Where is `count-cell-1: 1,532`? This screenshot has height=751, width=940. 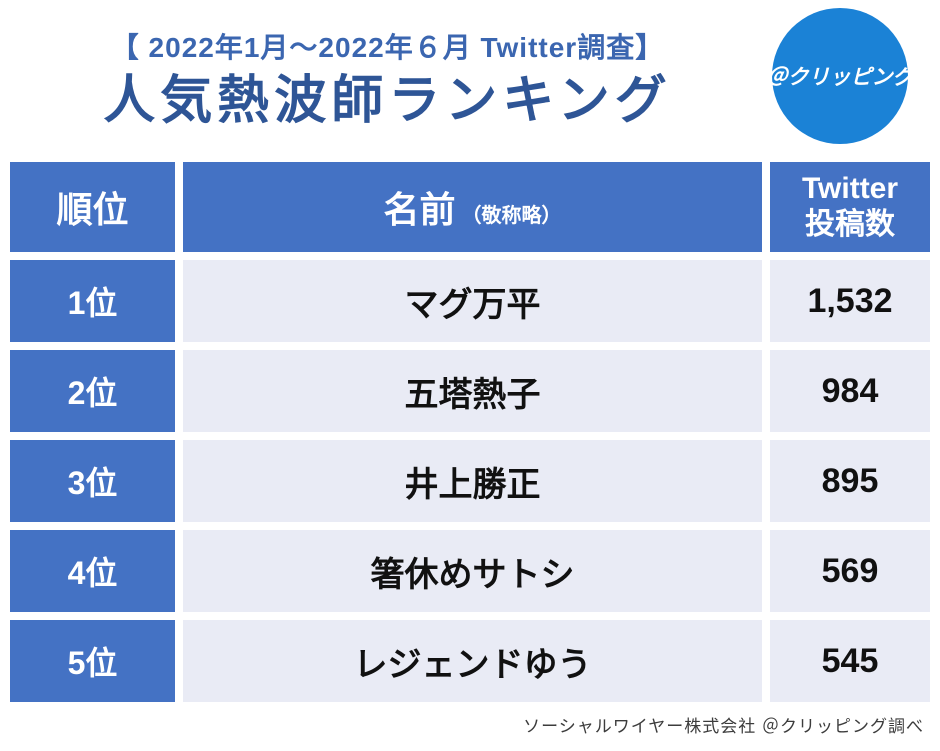
count-cell-1: 1,532 is located at coordinates (850, 301).